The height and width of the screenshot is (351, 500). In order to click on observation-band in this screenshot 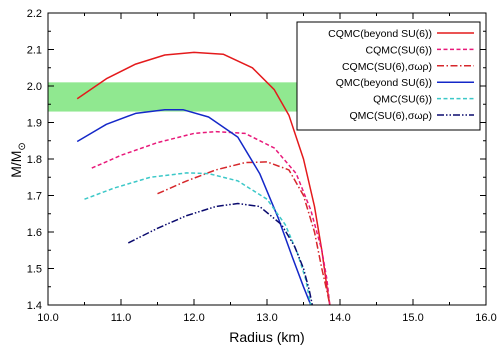, I will do `click(194, 97)`.